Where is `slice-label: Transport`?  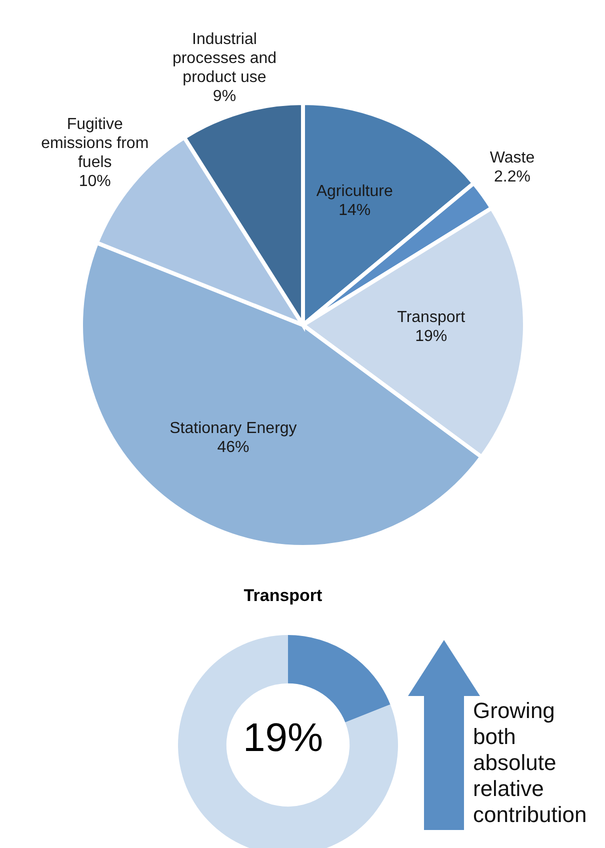 slice-label: Transport is located at coordinates (431, 317).